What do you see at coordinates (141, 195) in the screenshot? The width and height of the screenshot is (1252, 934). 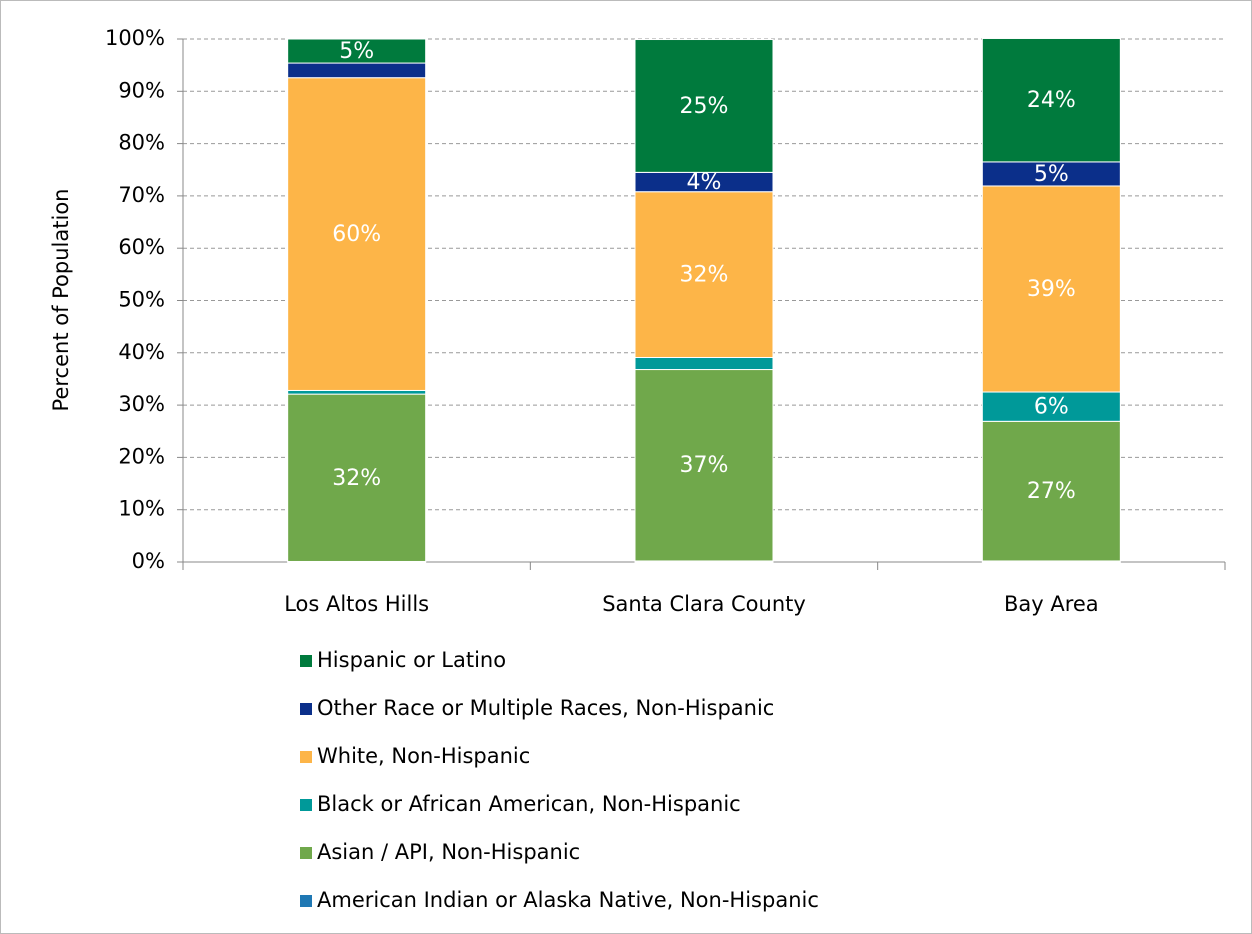 I see `y-tick-label: 70%` at bounding box center [141, 195].